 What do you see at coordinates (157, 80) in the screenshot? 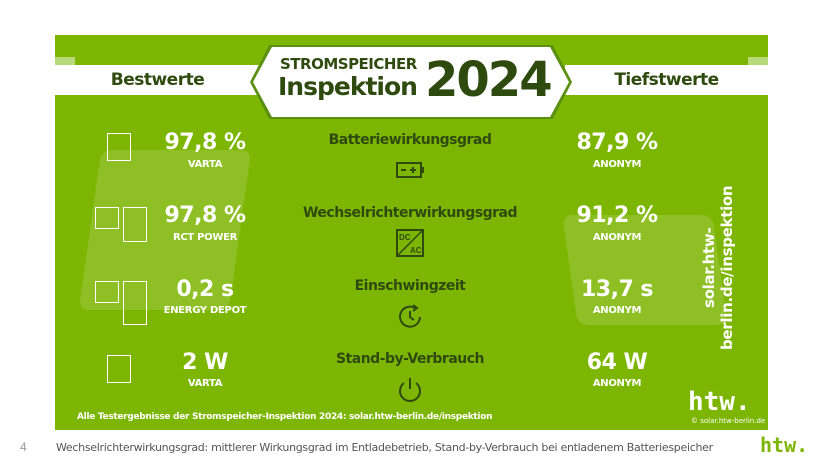
I see `bestwerte-ribbon: Bestwerte` at bounding box center [157, 80].